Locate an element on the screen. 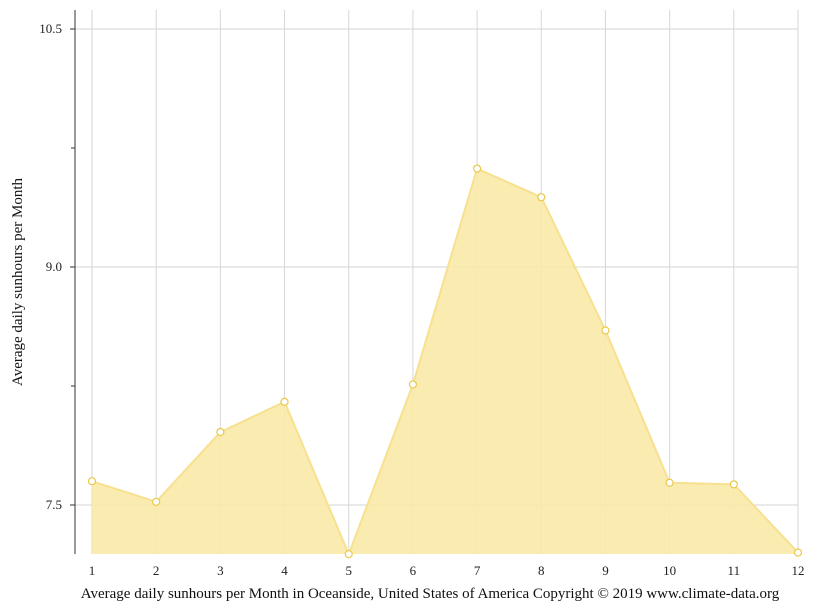 This screenshot has width=815, height=611. x-tick-label-1: 1 is located at coordinates (92, 570).